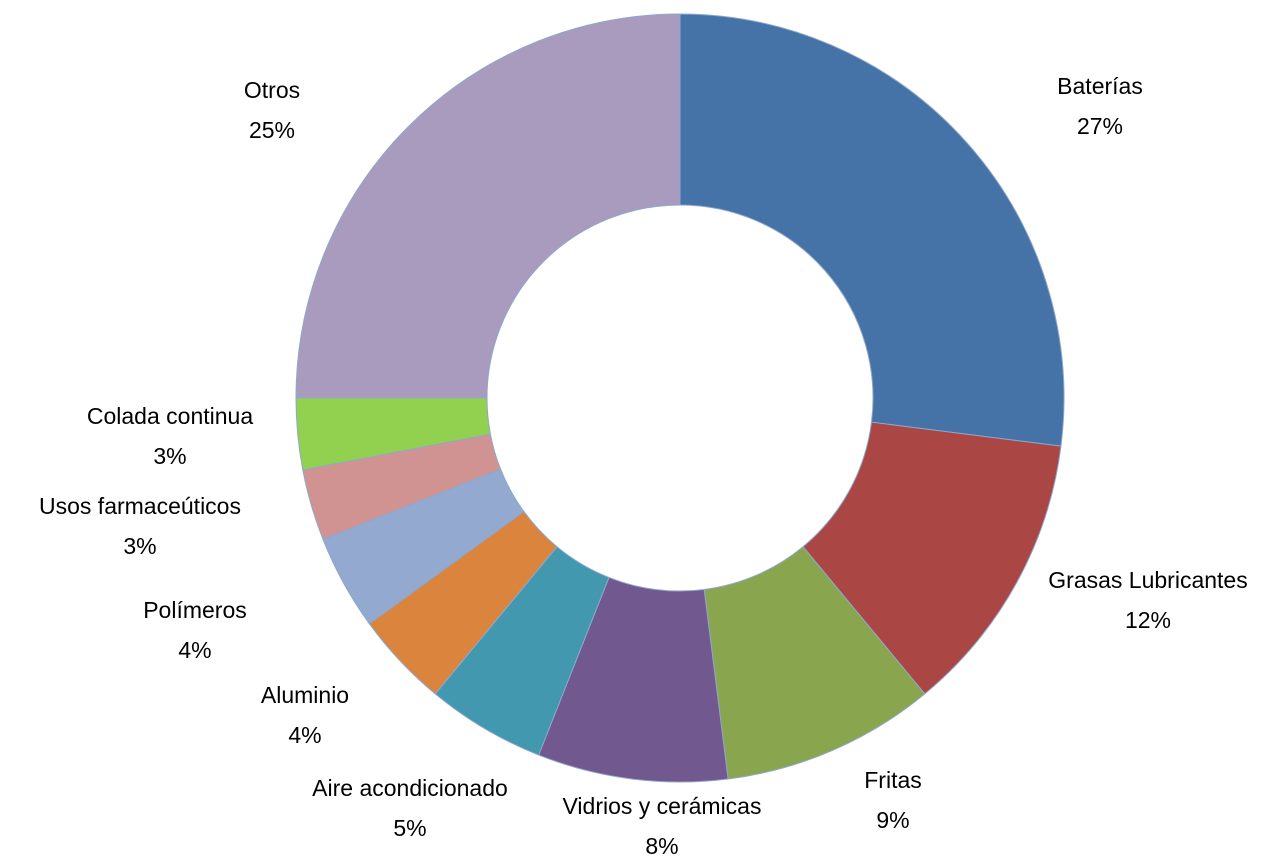 The width and height of the screenshot is (1283, 862). I want to click on category-label: Colada continua, so click(170, 416).